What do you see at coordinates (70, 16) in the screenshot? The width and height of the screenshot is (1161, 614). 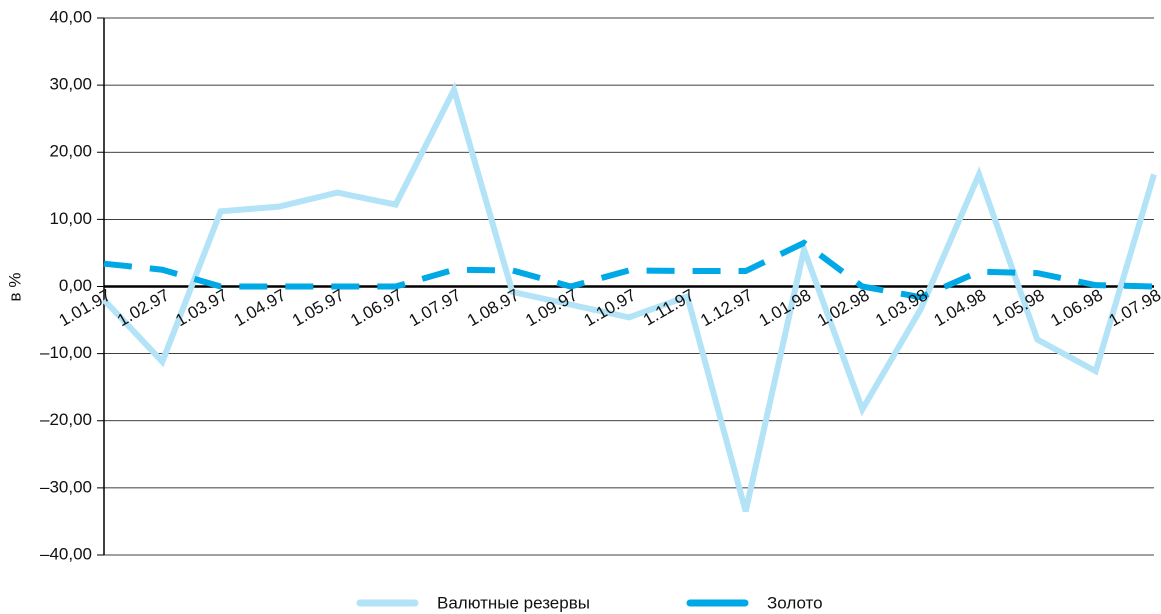 I see `y-tick-label: 40,00` at bounding box center [70, 16].